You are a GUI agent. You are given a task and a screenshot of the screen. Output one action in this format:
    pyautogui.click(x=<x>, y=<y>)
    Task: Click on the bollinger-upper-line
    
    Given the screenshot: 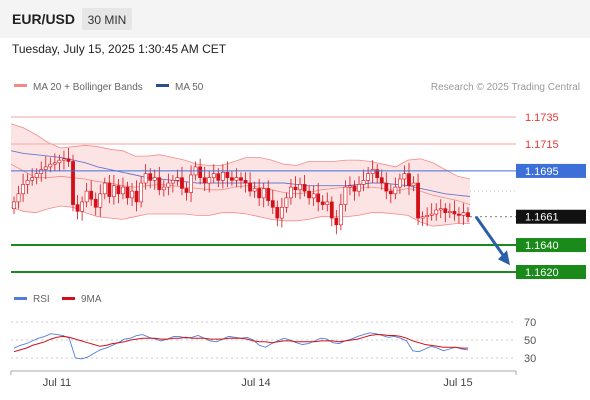 What is the action you would take?
    pyautogui.click(x=240, y=151)
    